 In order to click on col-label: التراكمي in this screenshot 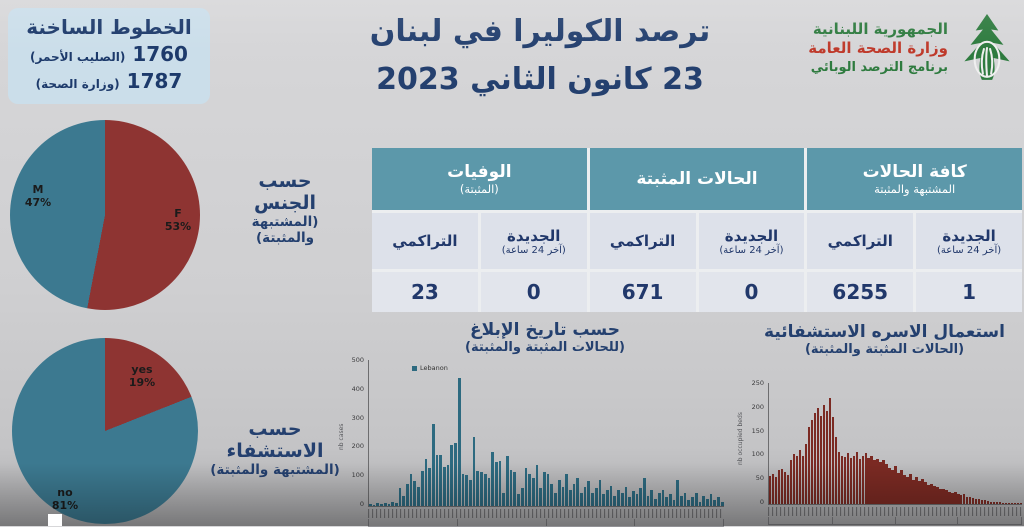, I will do `click(860, 241)`.